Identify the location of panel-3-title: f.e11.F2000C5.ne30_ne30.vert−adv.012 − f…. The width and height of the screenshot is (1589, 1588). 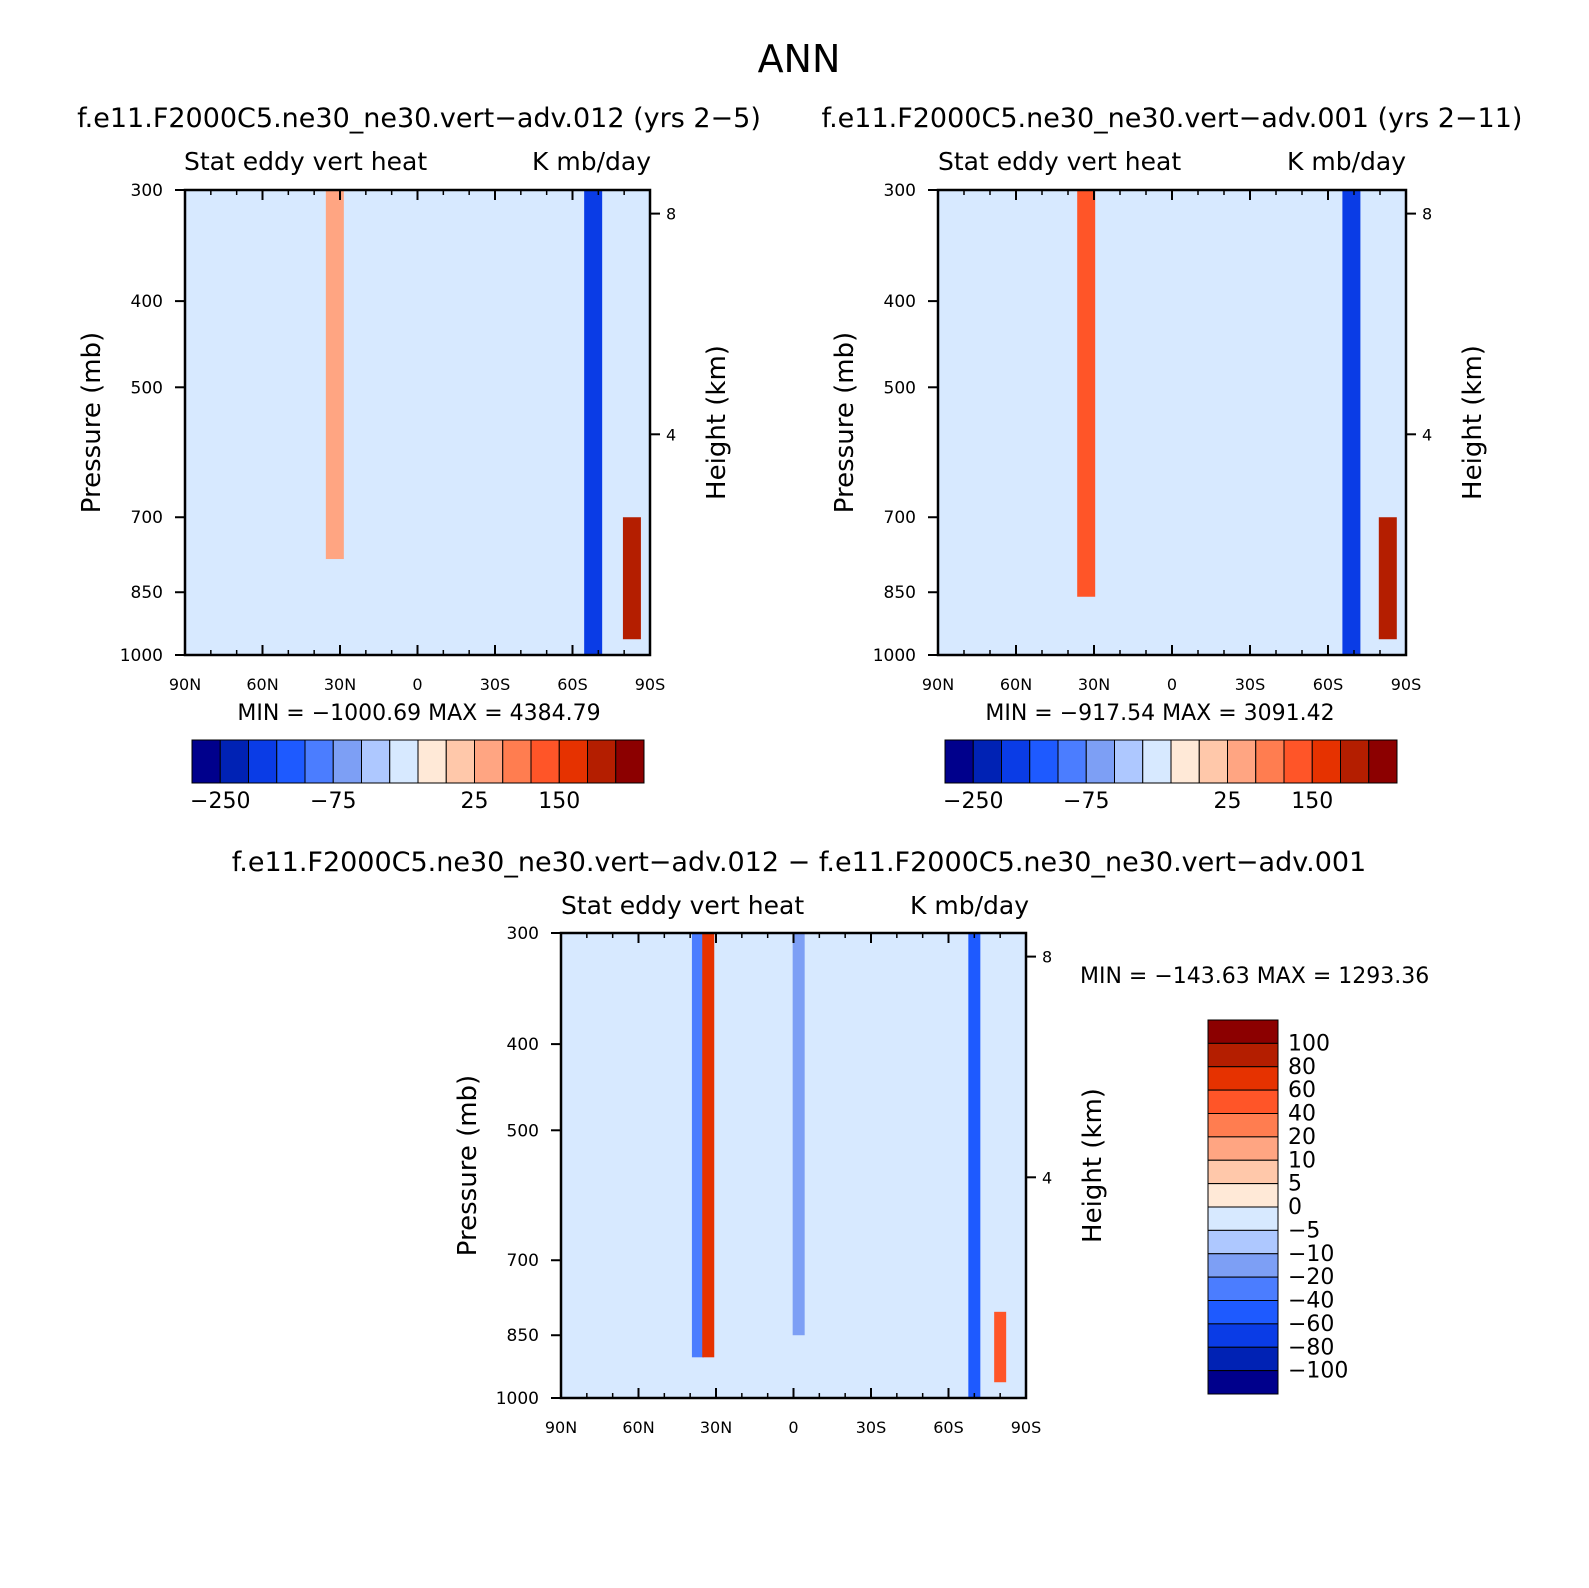
(799, 862).